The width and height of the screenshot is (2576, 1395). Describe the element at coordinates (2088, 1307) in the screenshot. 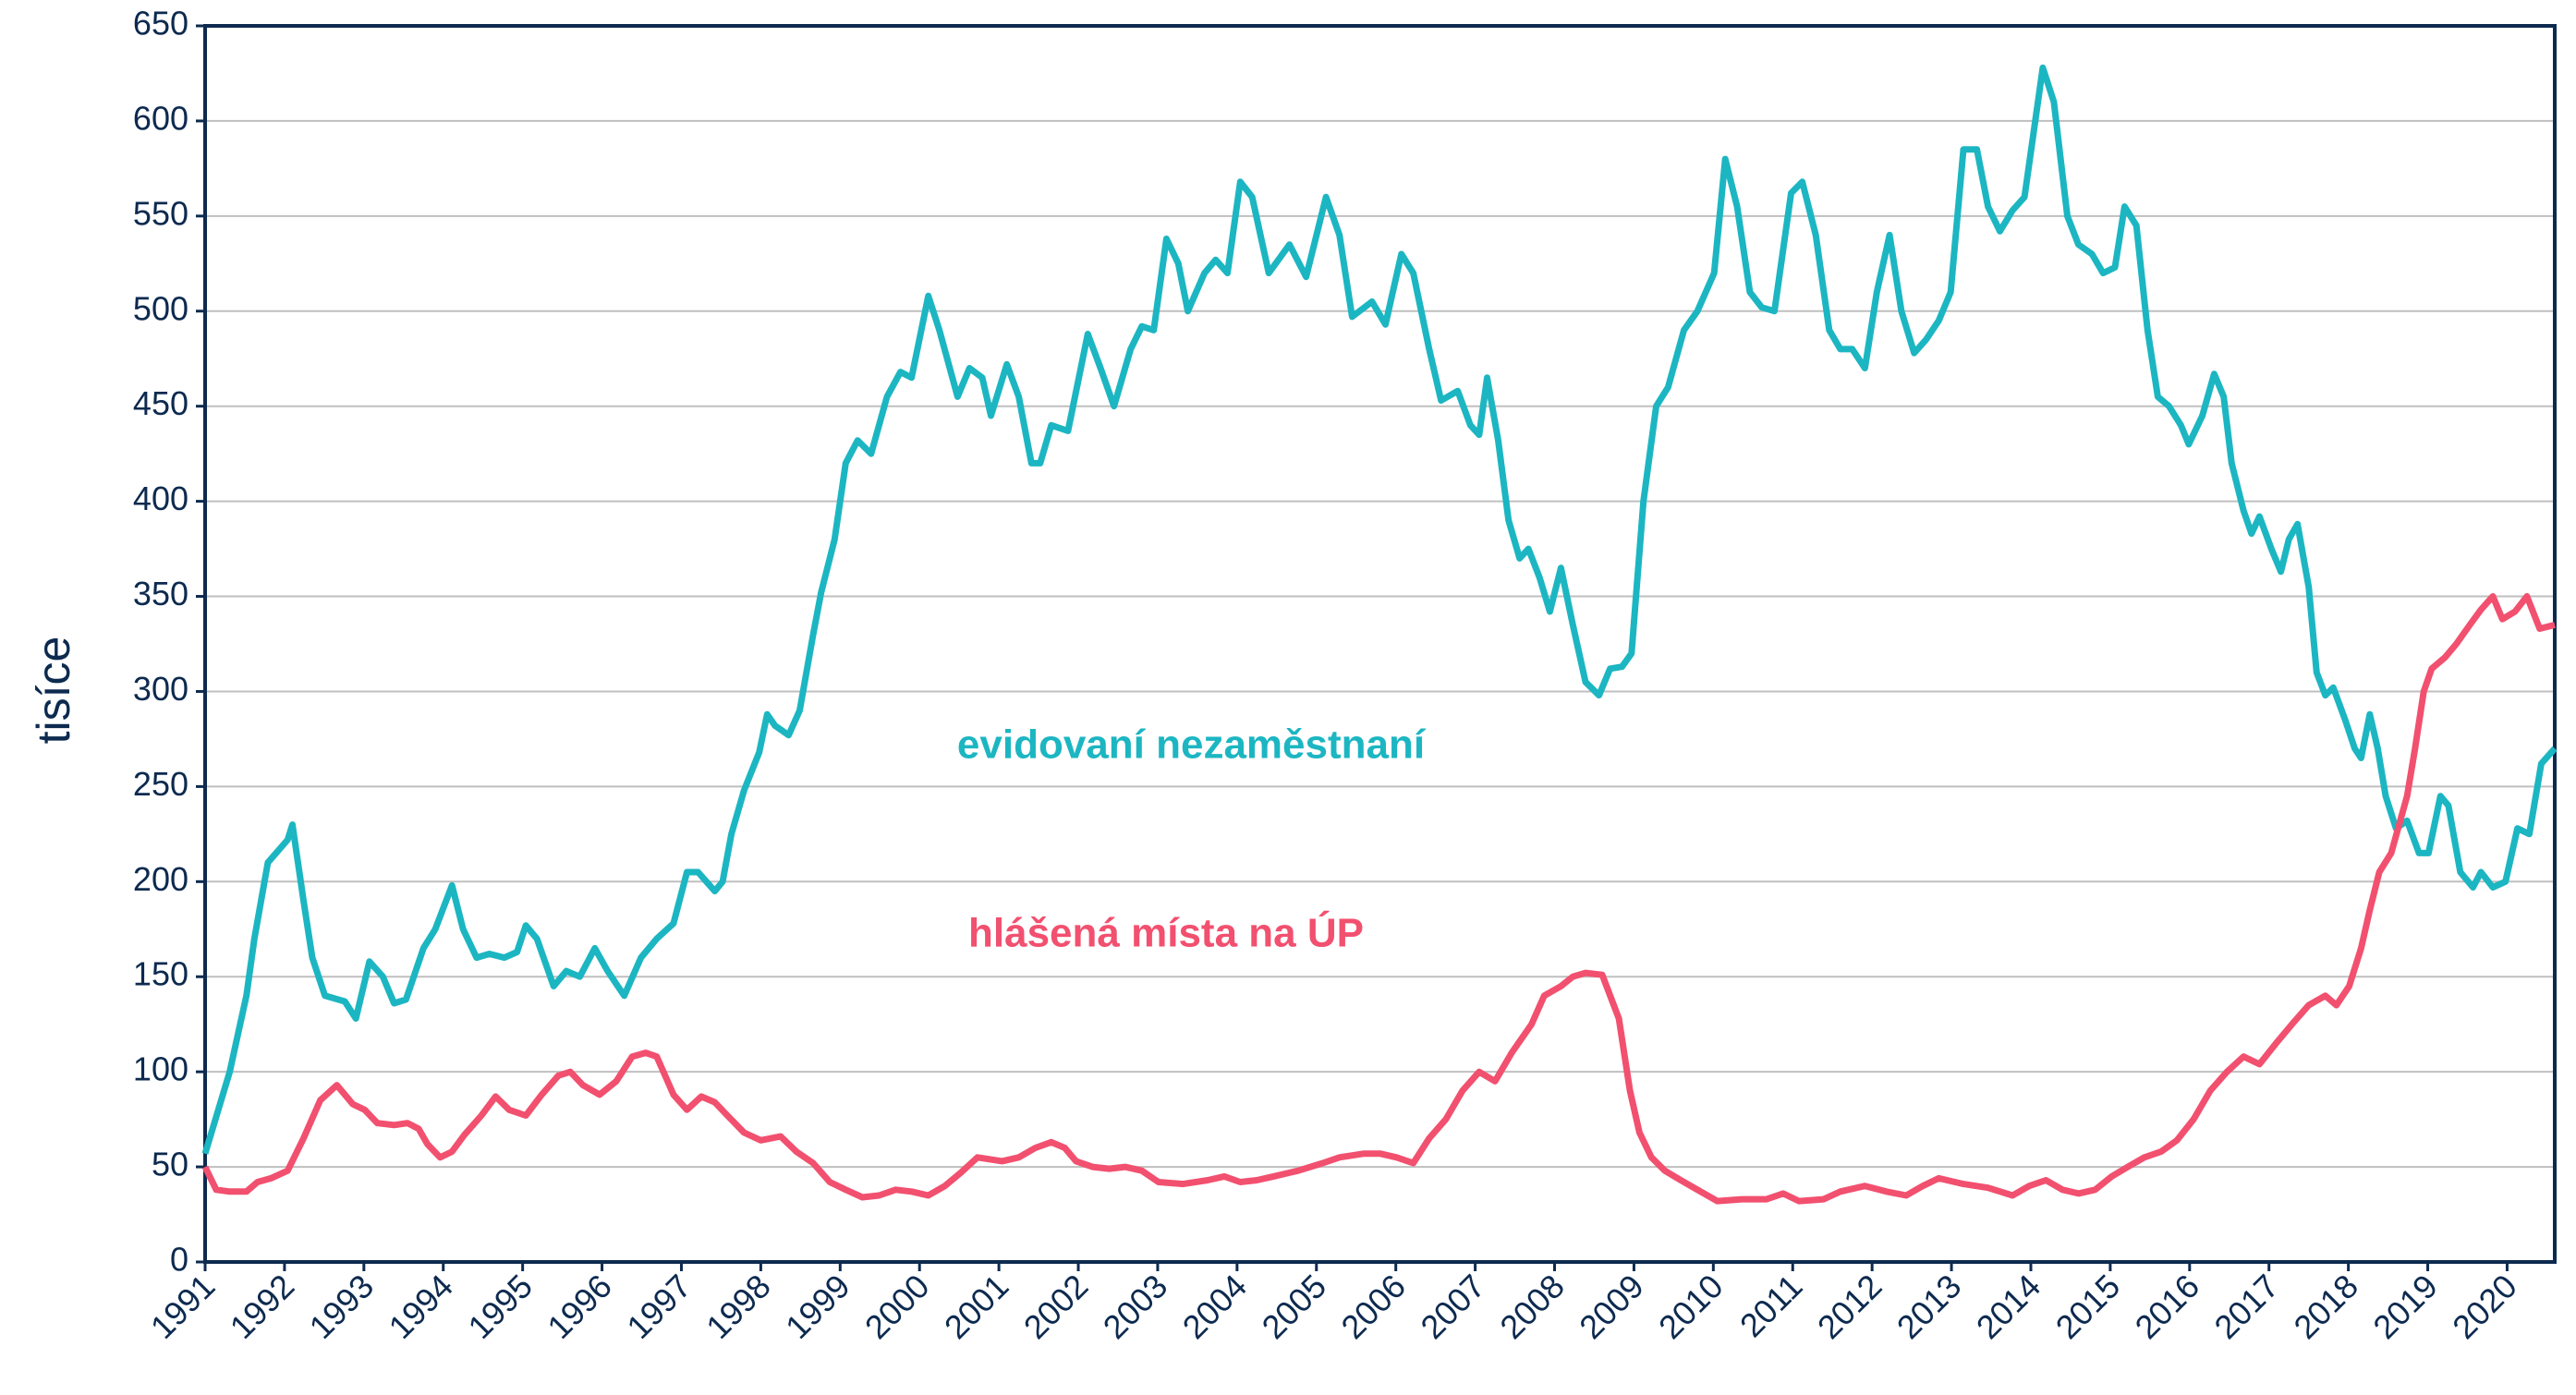

I see `x-tick-label: 2015` at that location.